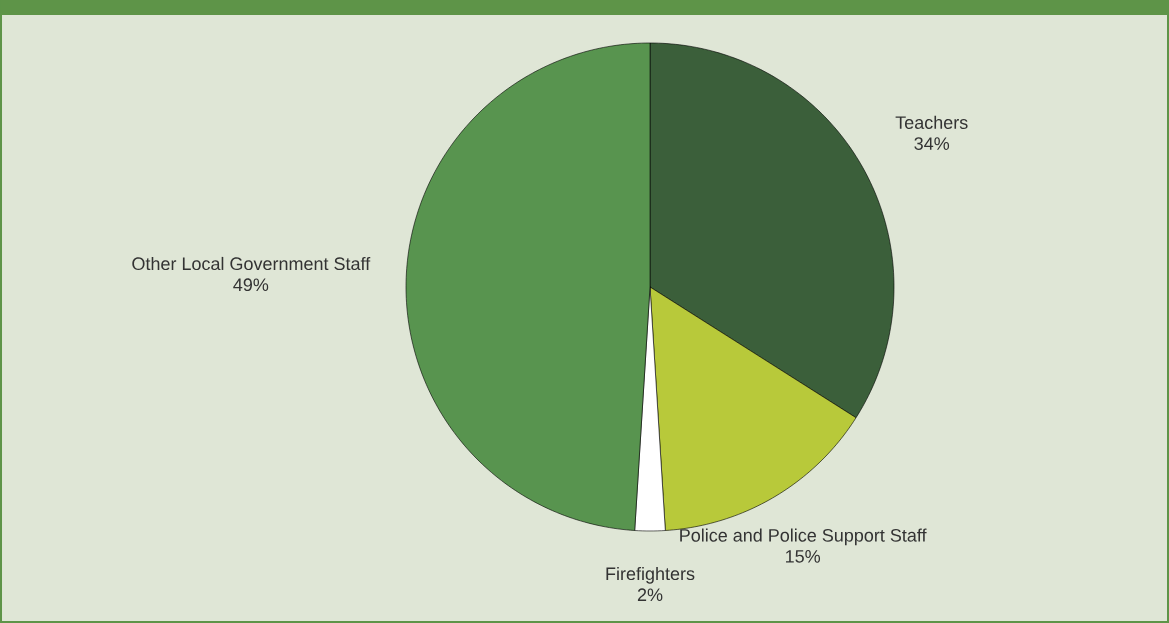 The height and width of the screenshot is (623, 1169). I want to click on slice-label: Other Local Government Staff, so click(251, 263).